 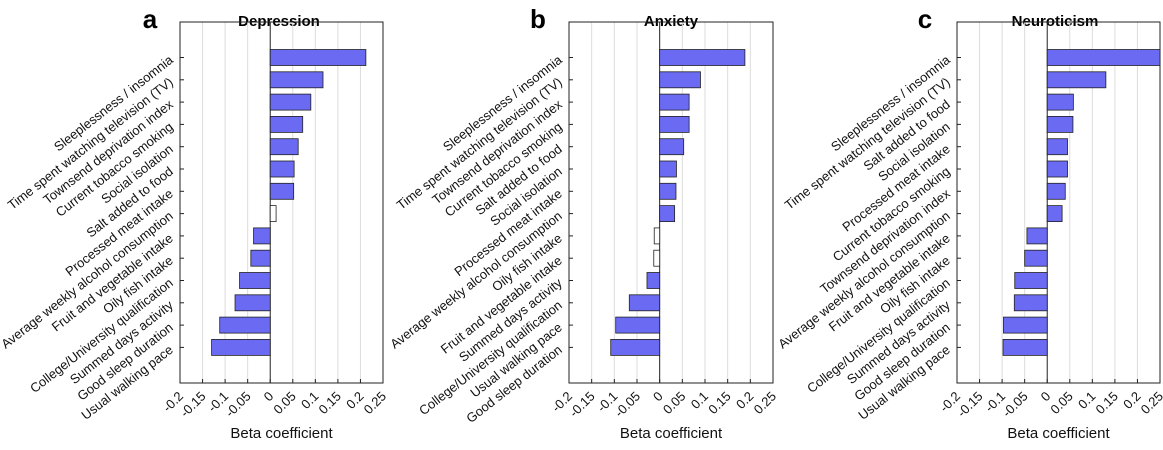 What do you see at coordinates (538, 19) in the screenshot?
I see `panel-letter: b` at bounding box center [538, 19].